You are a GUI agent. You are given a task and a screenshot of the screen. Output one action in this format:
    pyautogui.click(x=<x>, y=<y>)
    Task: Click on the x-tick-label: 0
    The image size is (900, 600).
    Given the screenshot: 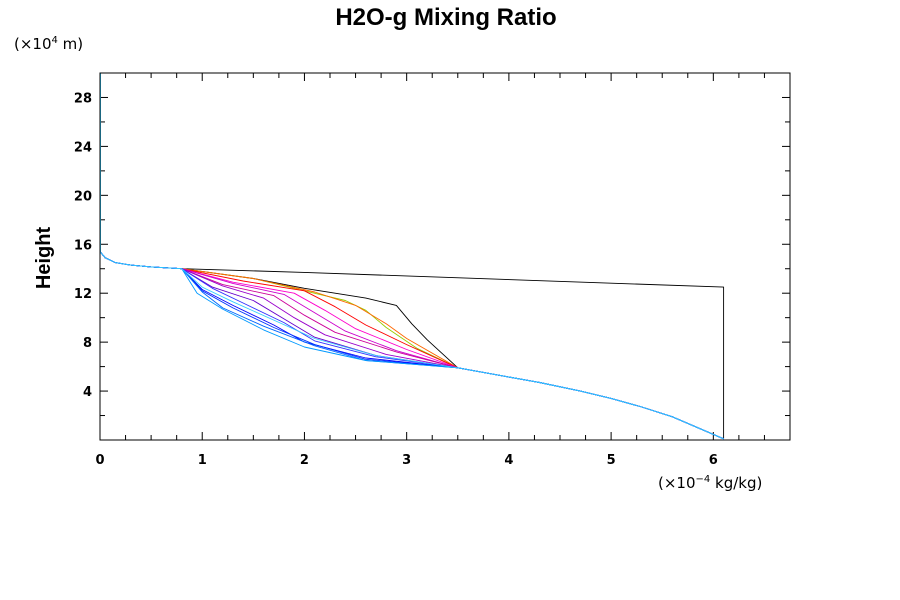 What is the action you would take?
    pyautogui.click(x=99, y=460)
    